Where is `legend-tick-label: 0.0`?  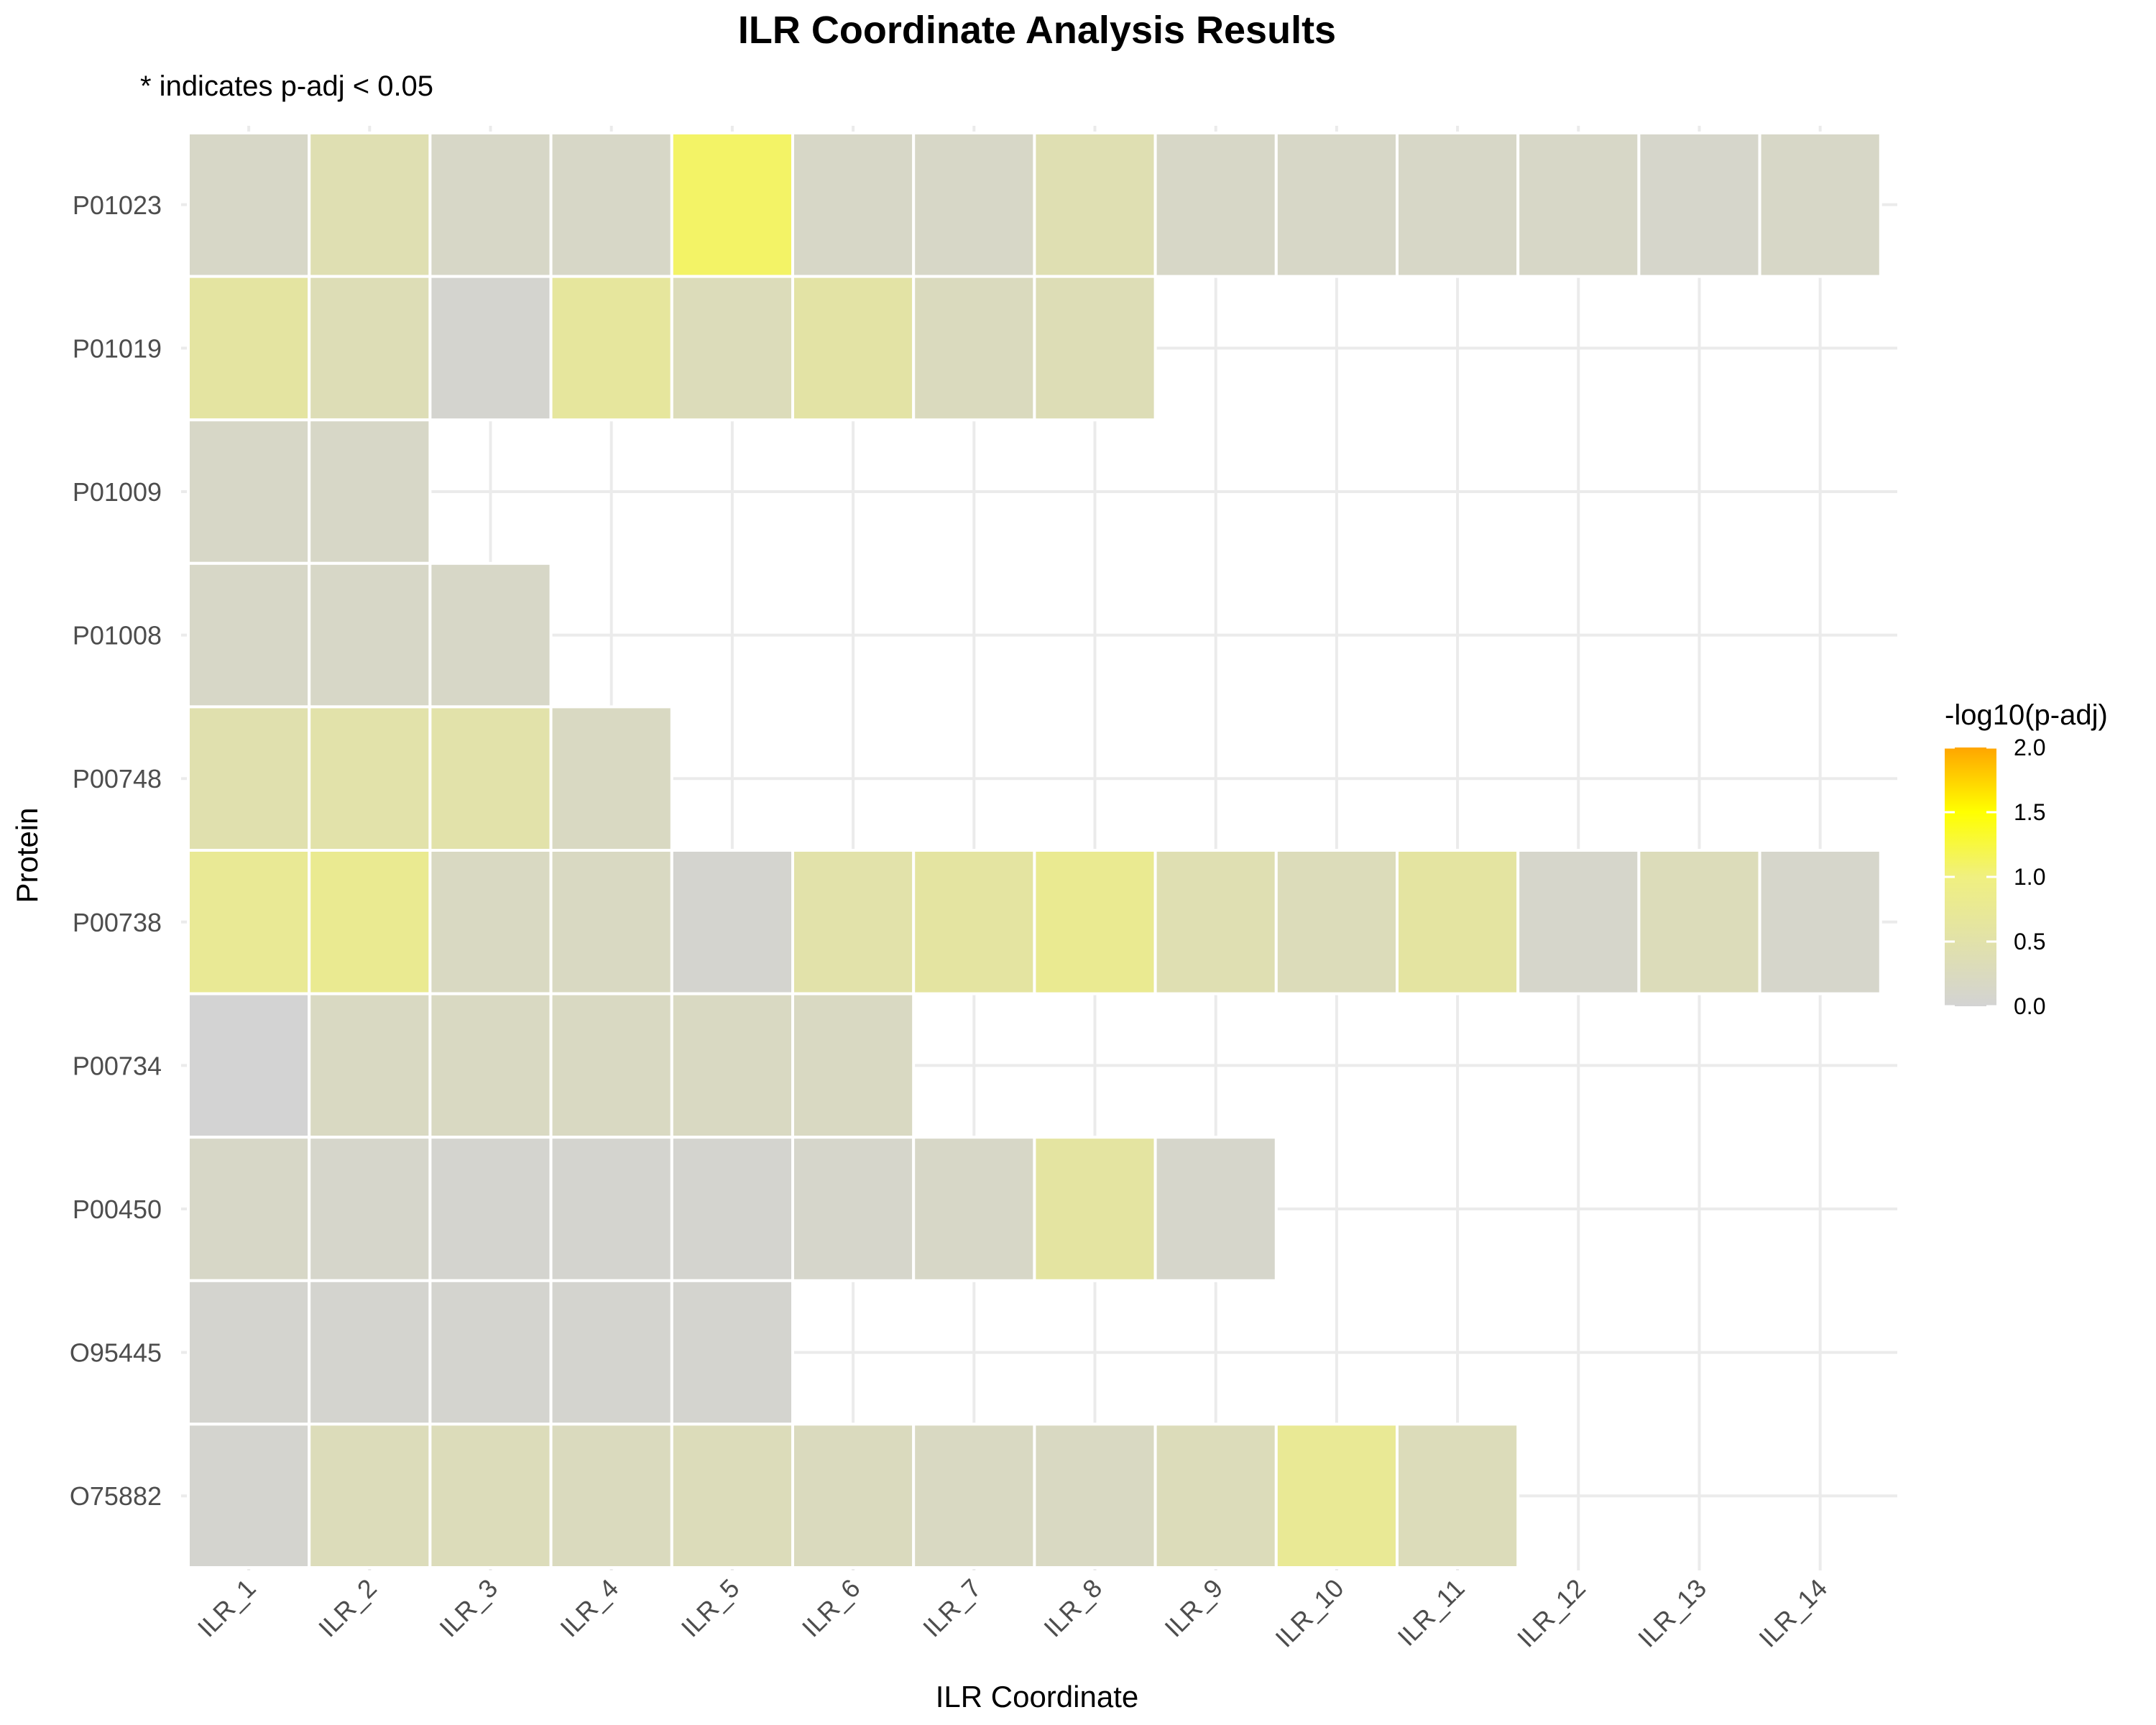 legend-tick-label: 0.0 is located at coordinates (2030, 1006).